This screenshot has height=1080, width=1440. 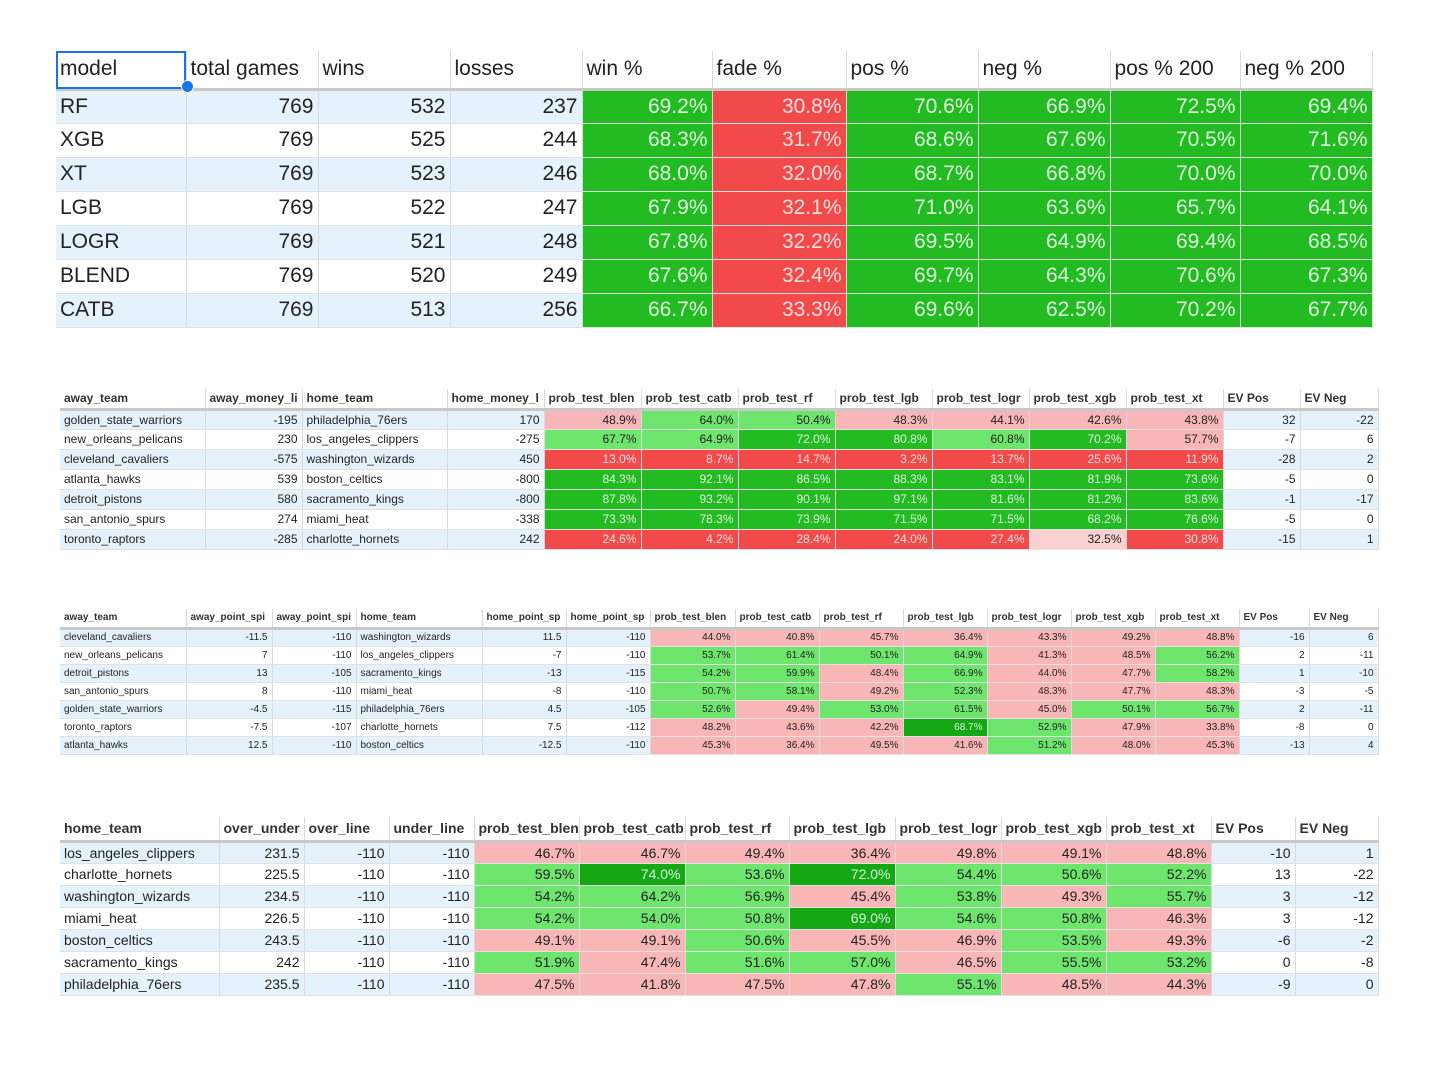 What do you see at coordinates (948, 852) in the screenshot?
I see `table-cell: 49.8%` at bounding box center [948, 852].